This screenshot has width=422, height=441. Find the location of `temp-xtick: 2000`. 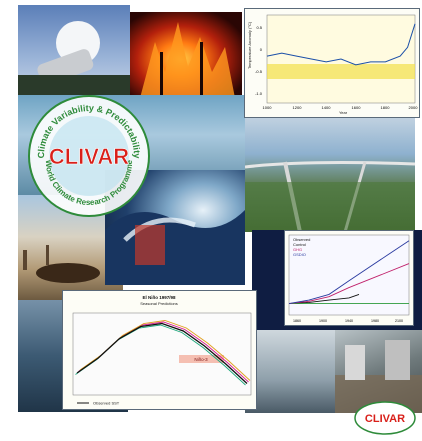

temp-xtick: 2000 is located at coordinates (414, 107).